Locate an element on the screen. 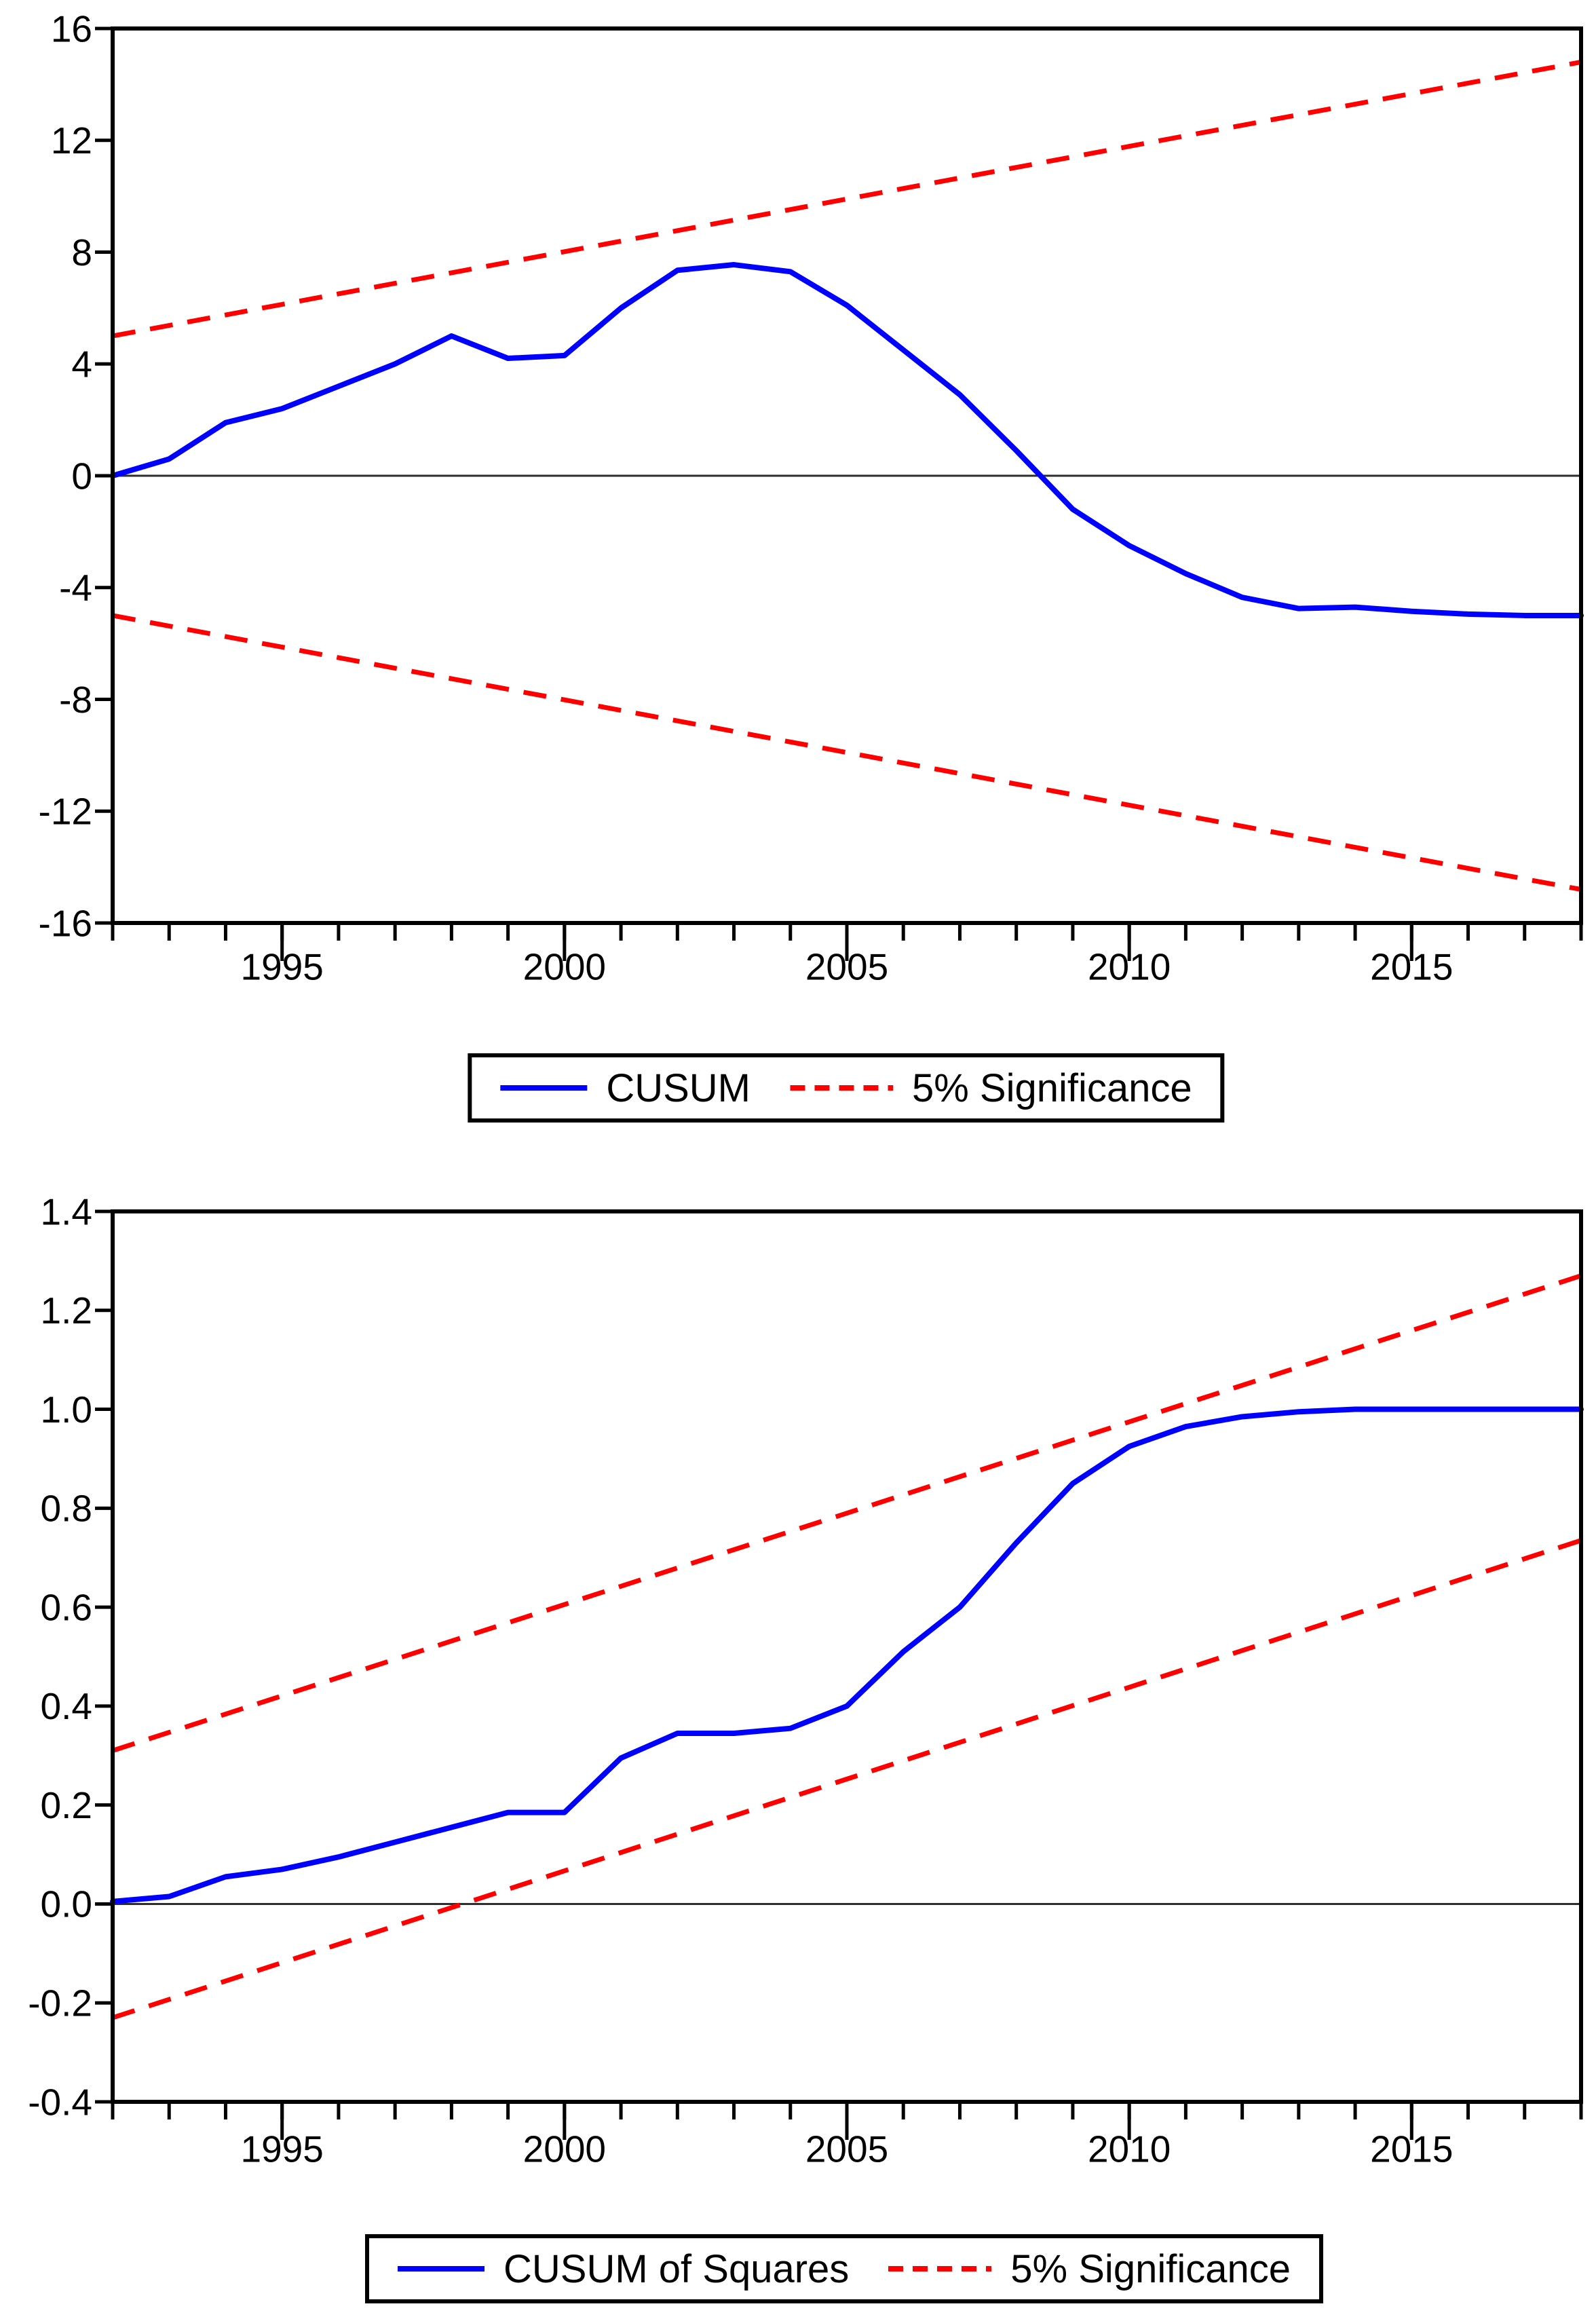 The image size is (1596, 2319). y-tick-label: 16 is located at coordinates (71, 29).